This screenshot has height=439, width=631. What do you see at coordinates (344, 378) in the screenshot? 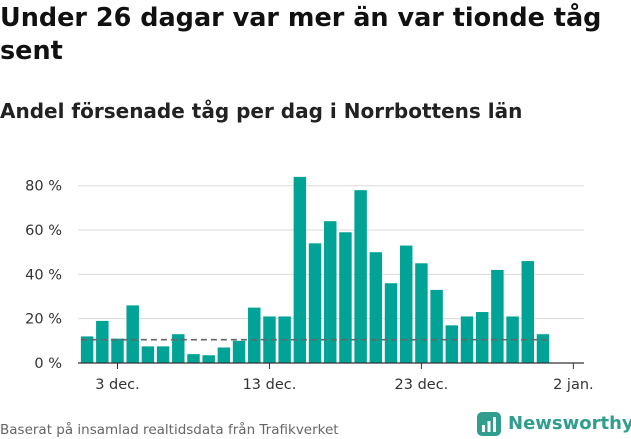
I see `x-axis-ticks: 3 dec. 13 dec. 23 dec. 2 jan.` at bounding box center [344, 378].